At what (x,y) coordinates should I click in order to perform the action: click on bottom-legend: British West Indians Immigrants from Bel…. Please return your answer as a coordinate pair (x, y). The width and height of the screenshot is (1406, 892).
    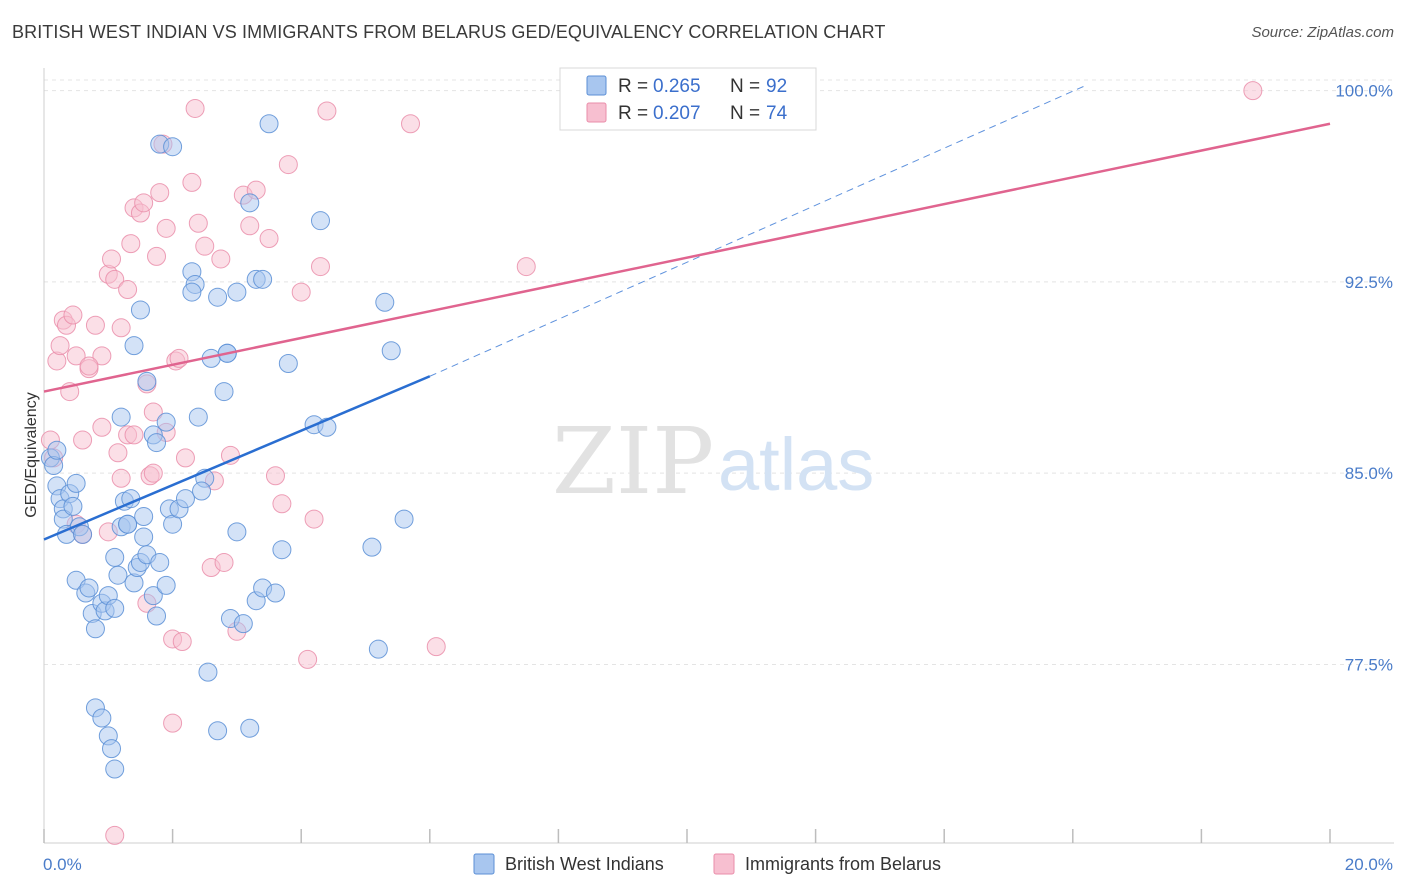
    Looking at the image, I should click on (707, 864).